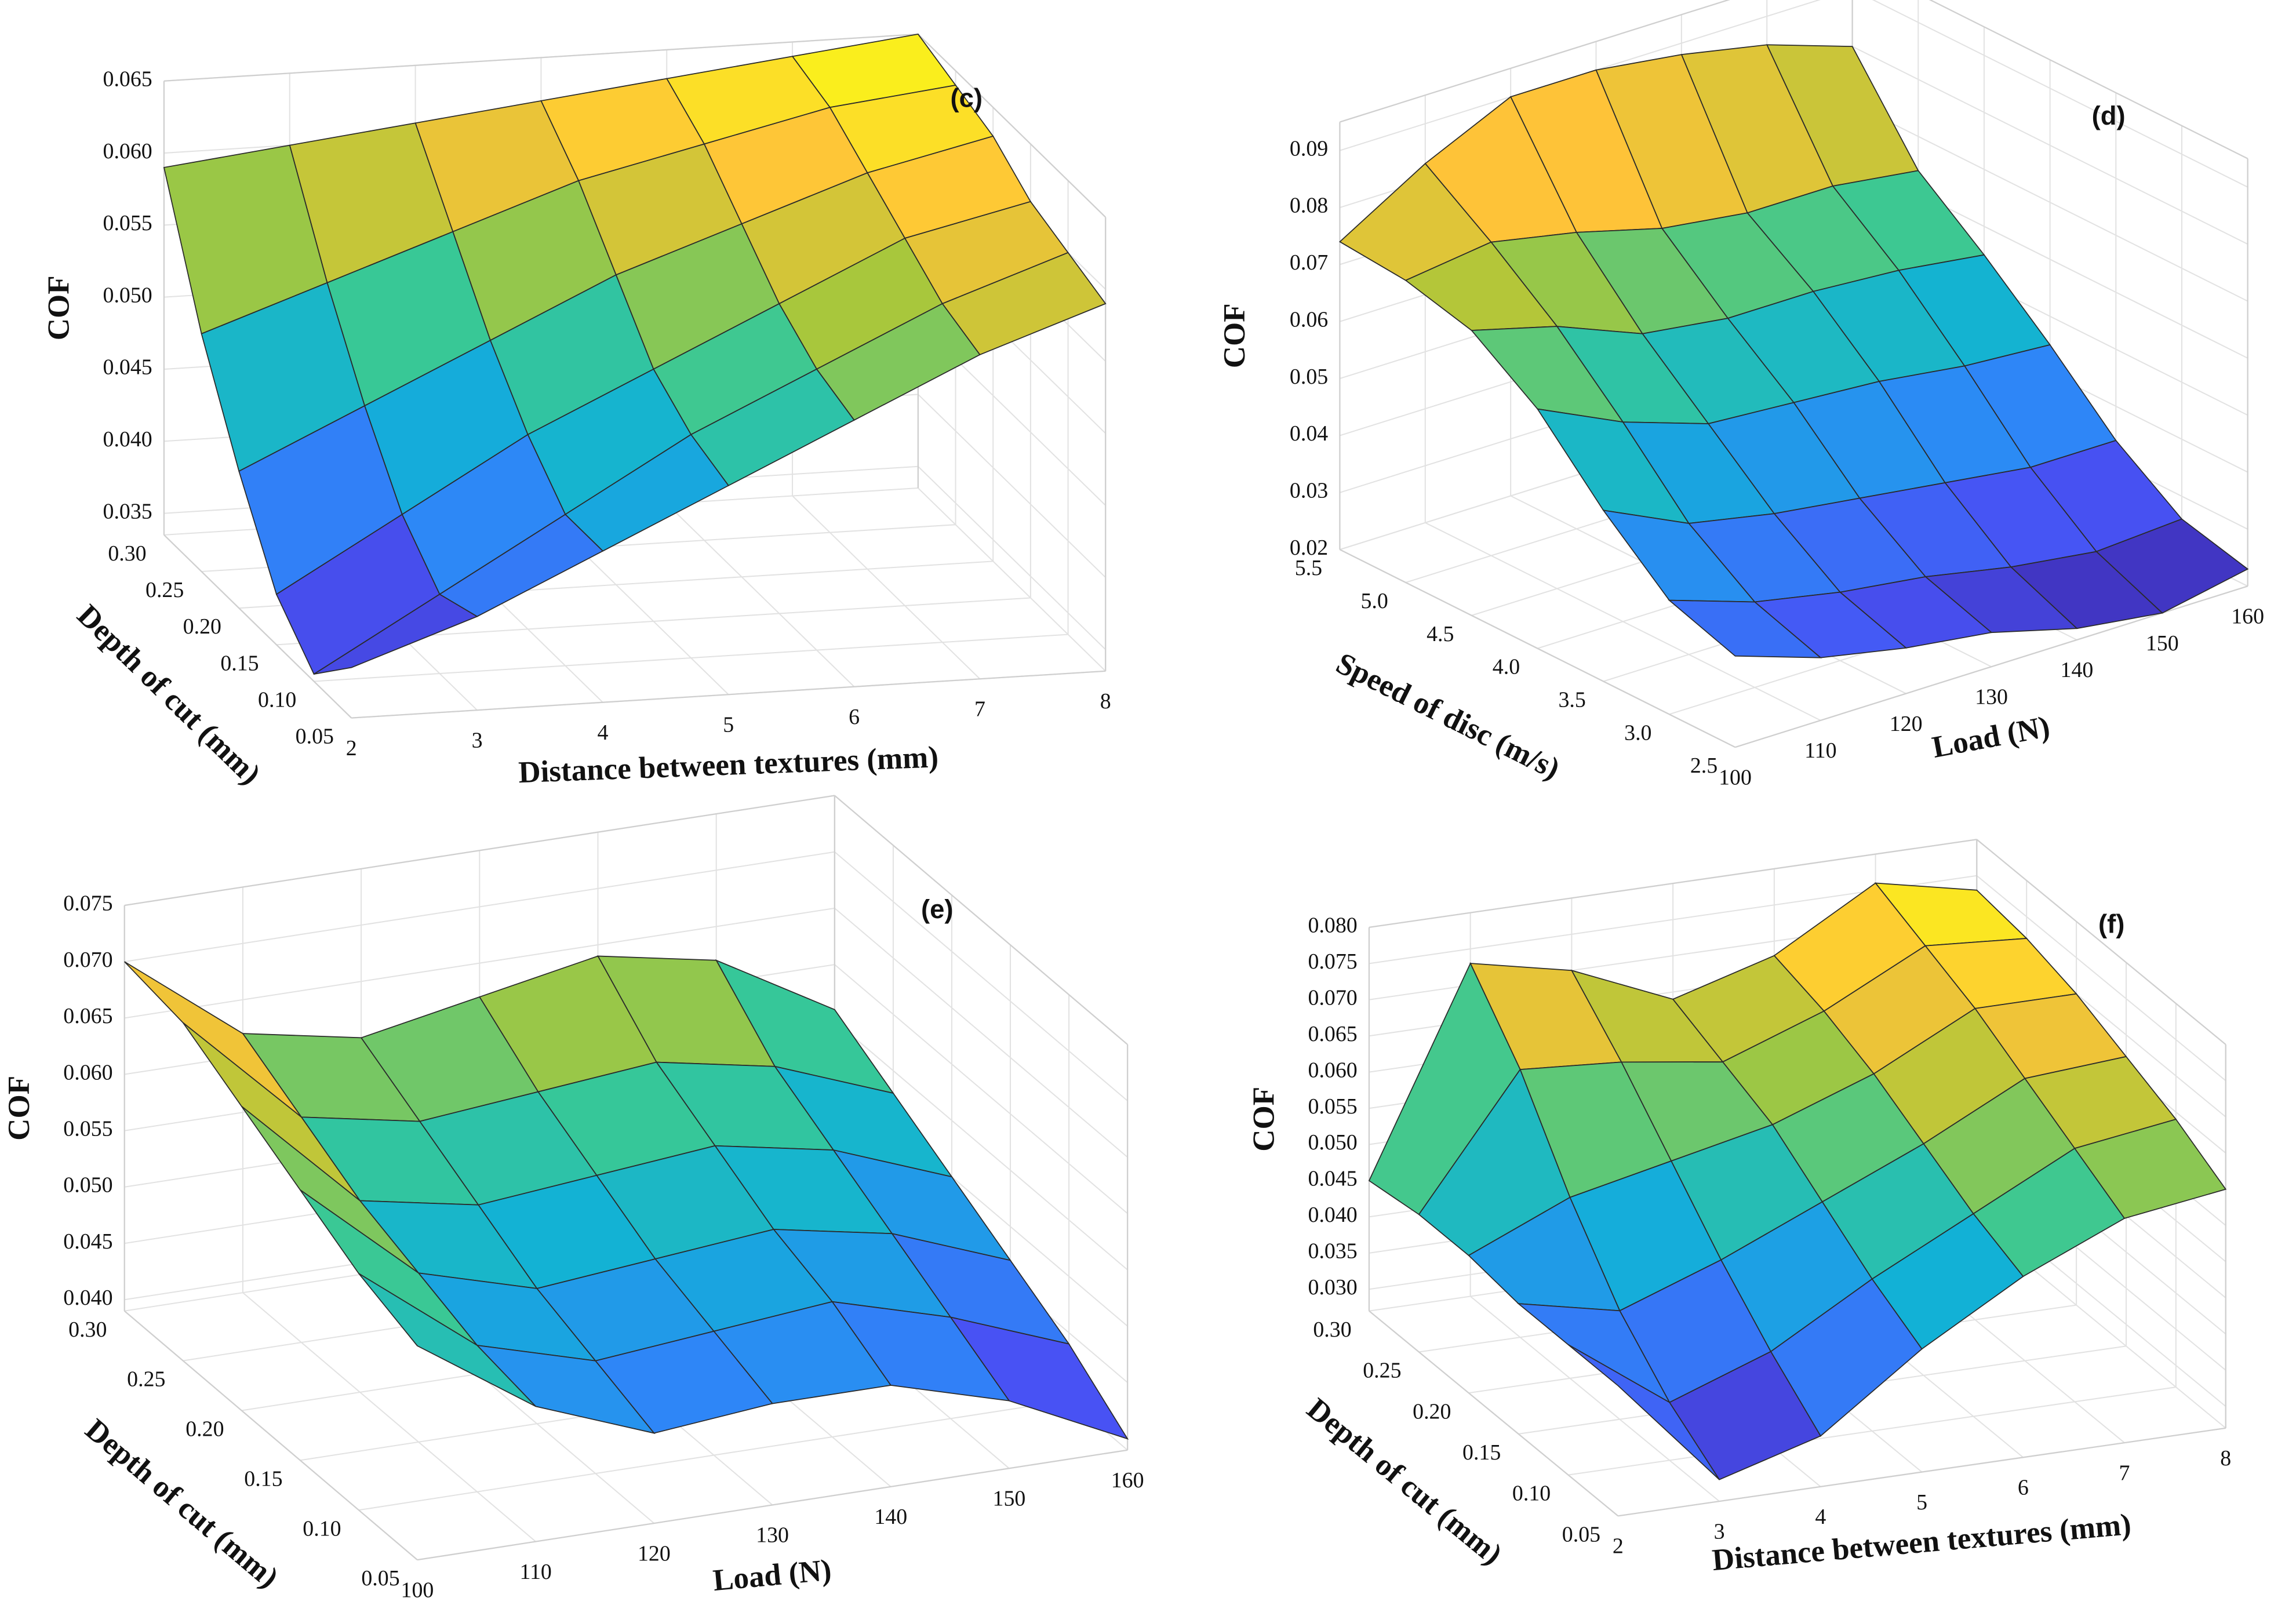 The width and height of the screenshot is (2296, 1616). I want to click on z-tick-label: 0.030, so click(1333, 1287).